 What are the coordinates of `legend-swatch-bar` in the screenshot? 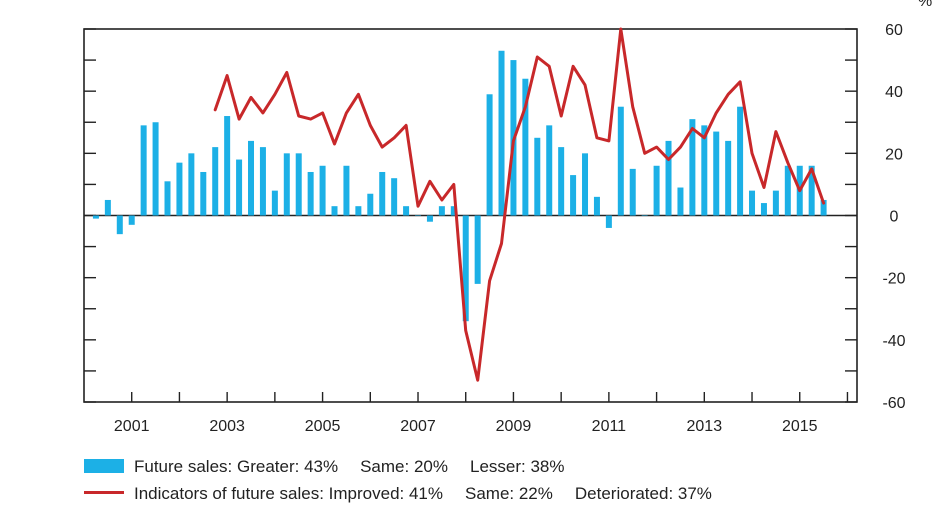 It's located at (104, 466).